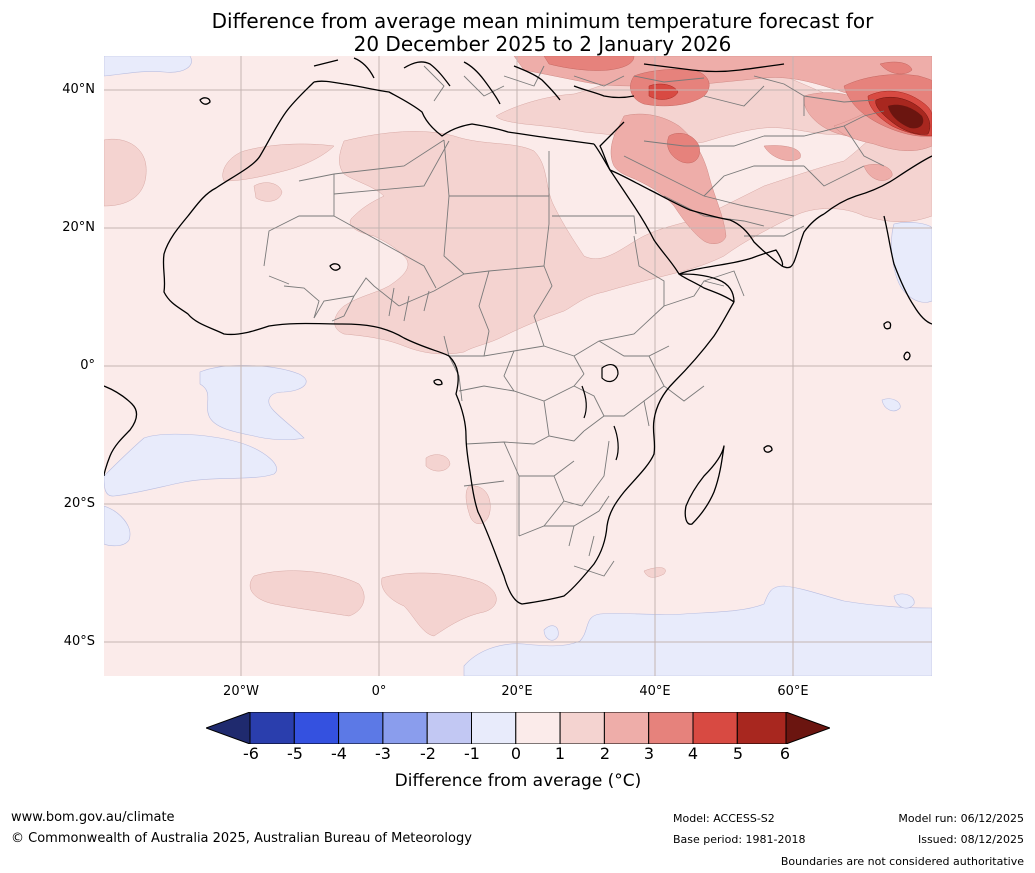  What do you see at coordinates (600, 412) in the screenshot?
I see `lakes` at bounding box center [600, 412].